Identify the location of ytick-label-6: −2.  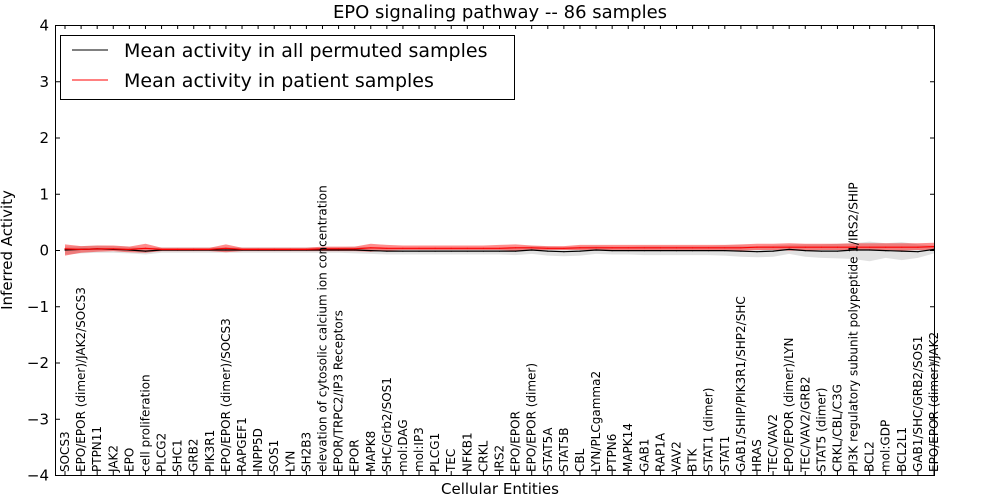
(38, 363).